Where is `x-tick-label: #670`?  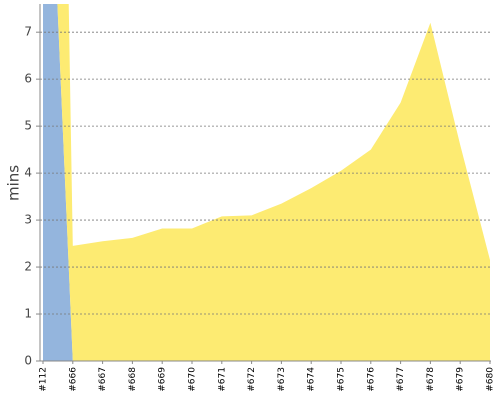
x-tick-label: #670 is located at coordinates (193, 379).